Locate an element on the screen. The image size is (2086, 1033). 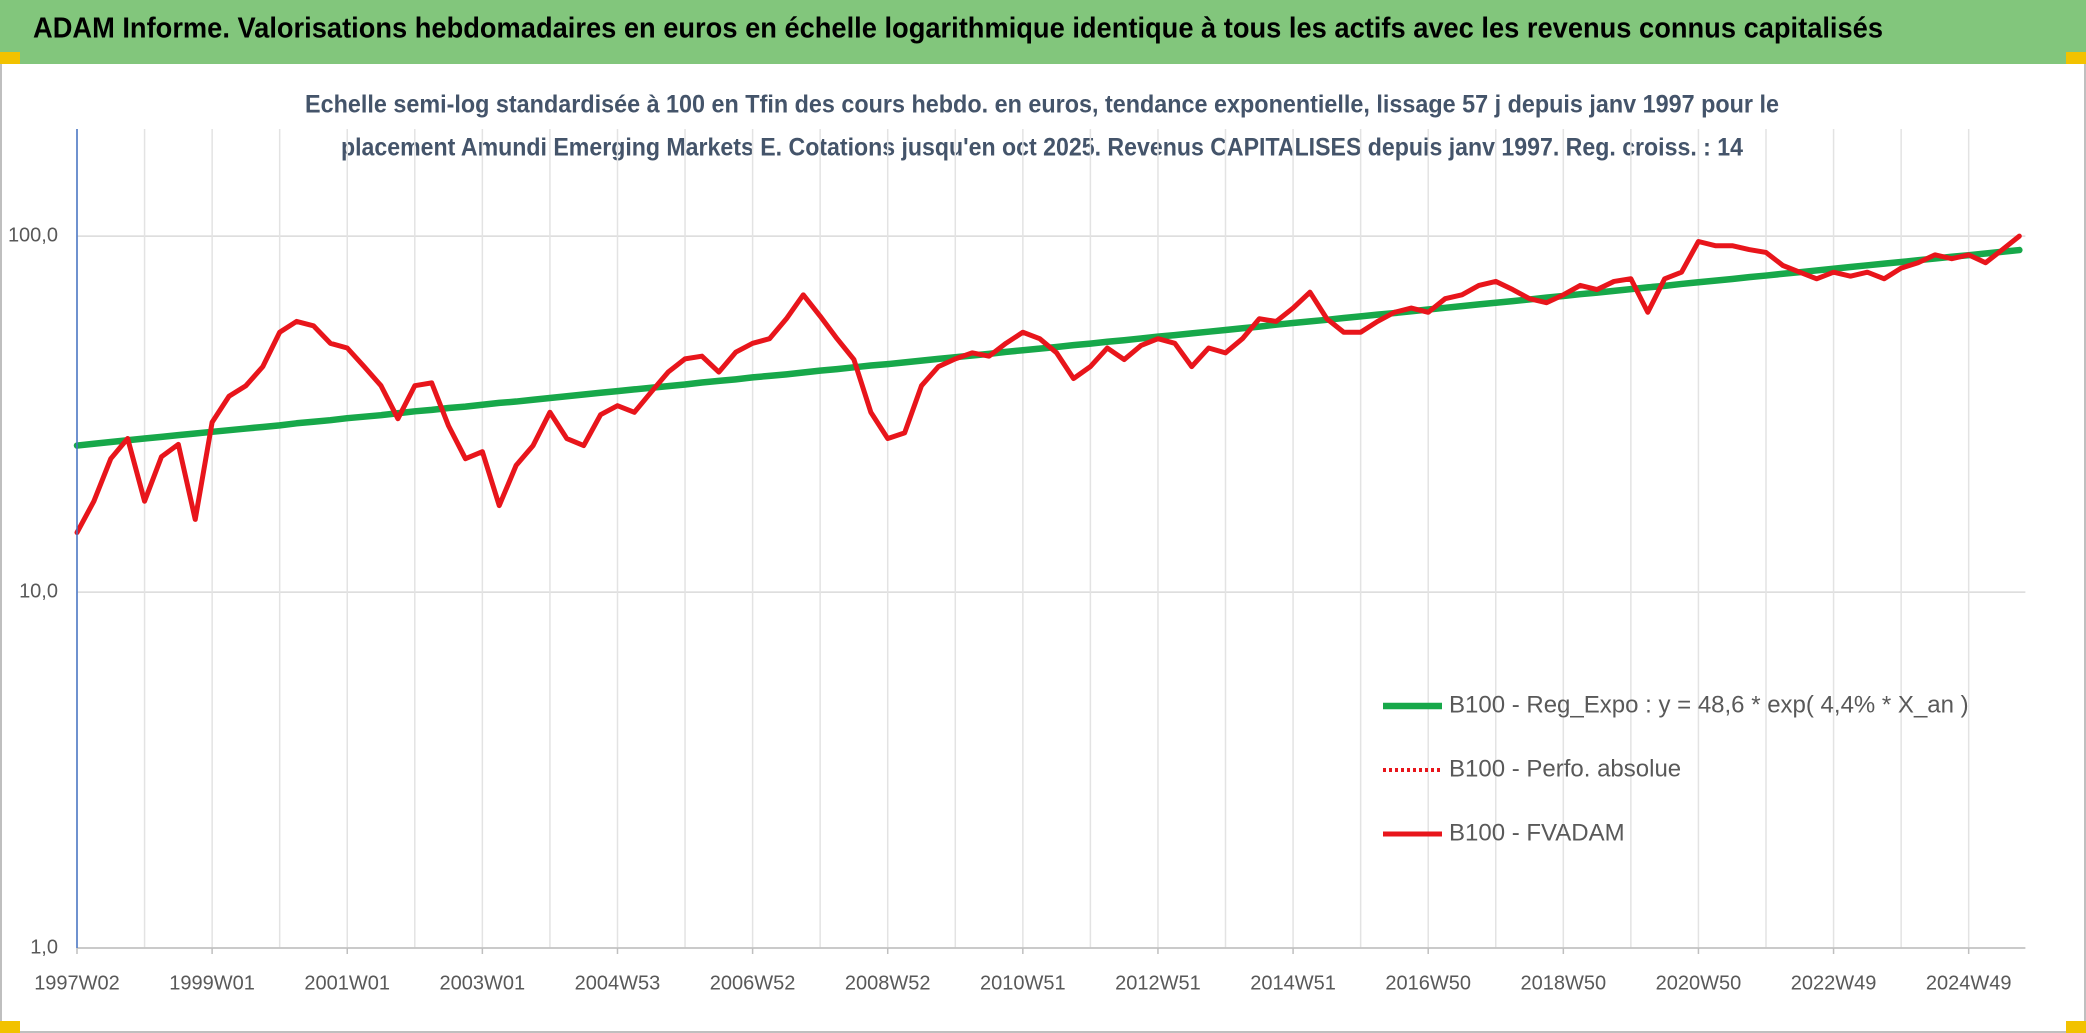
x-tick-label: 2020W50 is located at coordinates (1699, 983).